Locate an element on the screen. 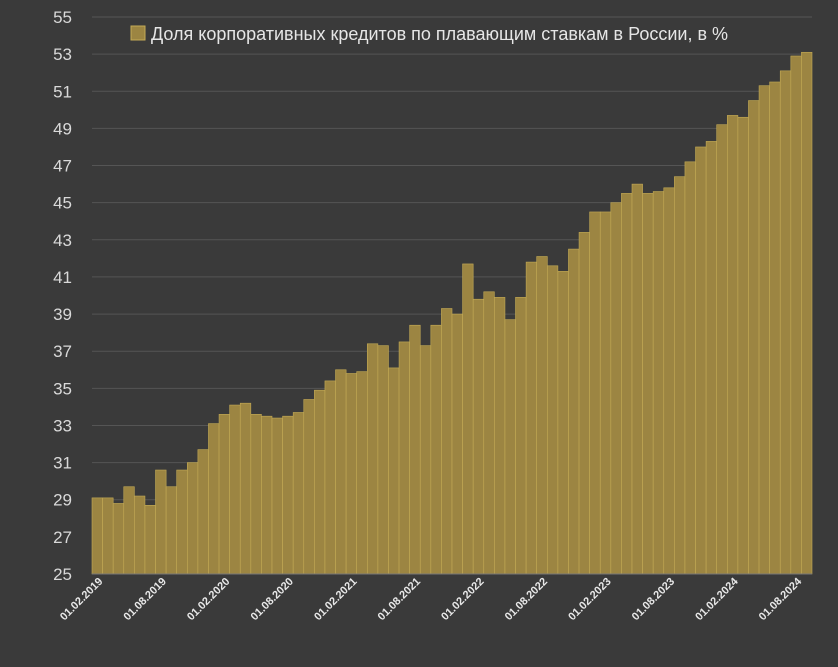 The width and height of the screenshot is (838, 667). y-tick-label: 33 is located at coordinates (62, 425).